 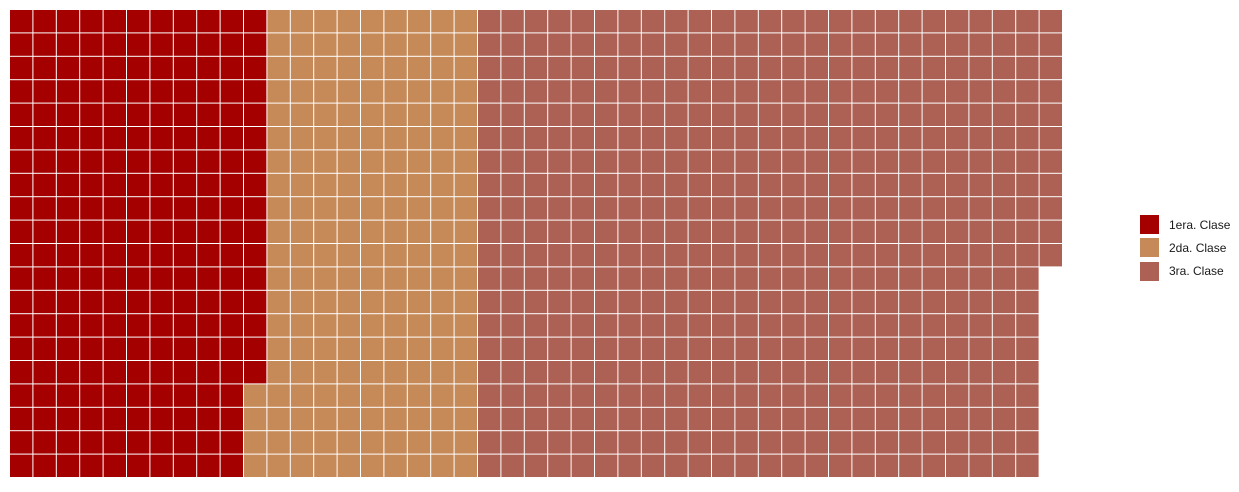 What do you see at coordinates (1200, 224) in the screenshot?
I see `legend-label-1era-clase: 1era. Clase` at bounding box center [1200, 224].